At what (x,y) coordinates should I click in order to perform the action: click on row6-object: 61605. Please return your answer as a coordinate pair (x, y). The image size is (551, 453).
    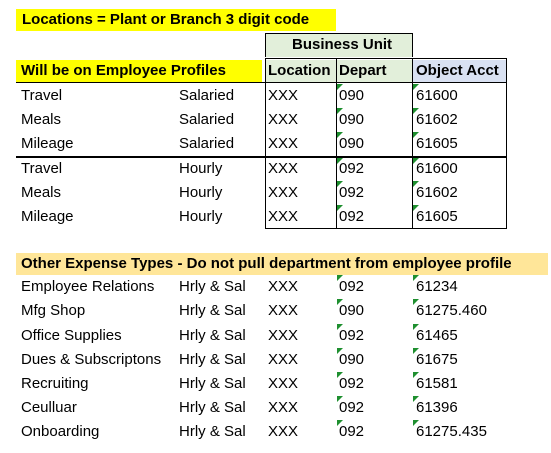
    Looking at the image, I should click on (437, 216).